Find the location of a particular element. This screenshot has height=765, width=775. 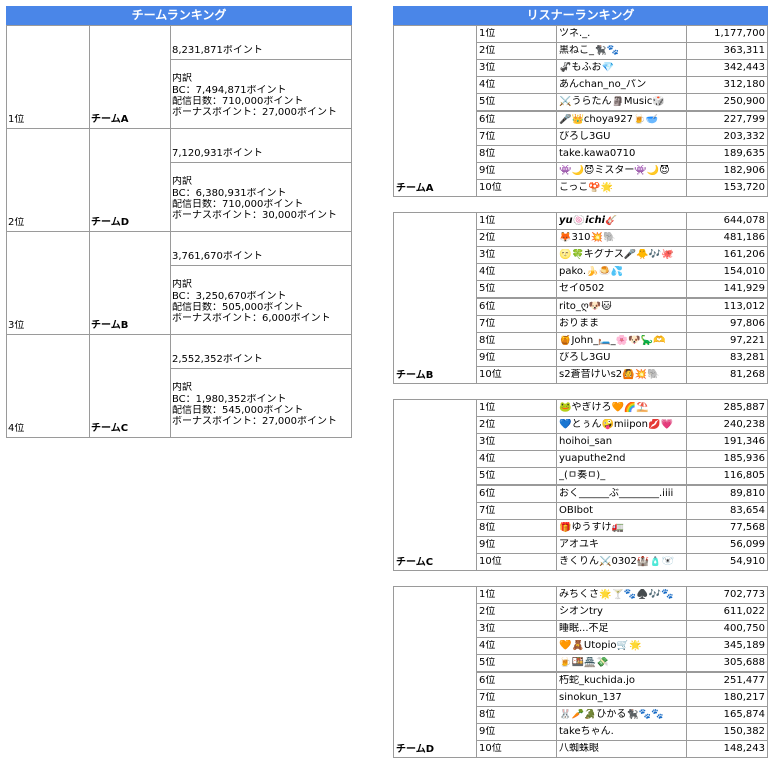

breakdown-line: ボーナスポイント：30,000ポイント is located at coordinates (254, 215).